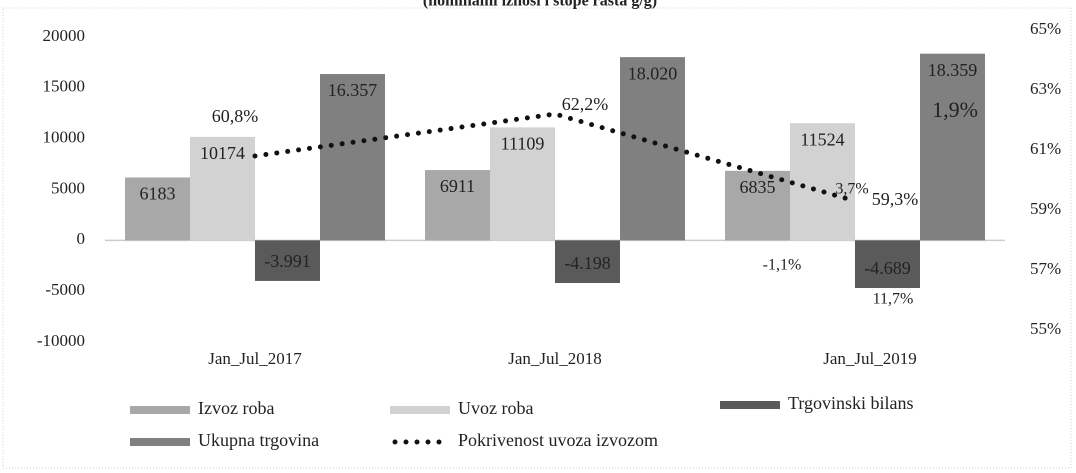  I want to click on y2-tick-label: 65%, so click(1045, 28).